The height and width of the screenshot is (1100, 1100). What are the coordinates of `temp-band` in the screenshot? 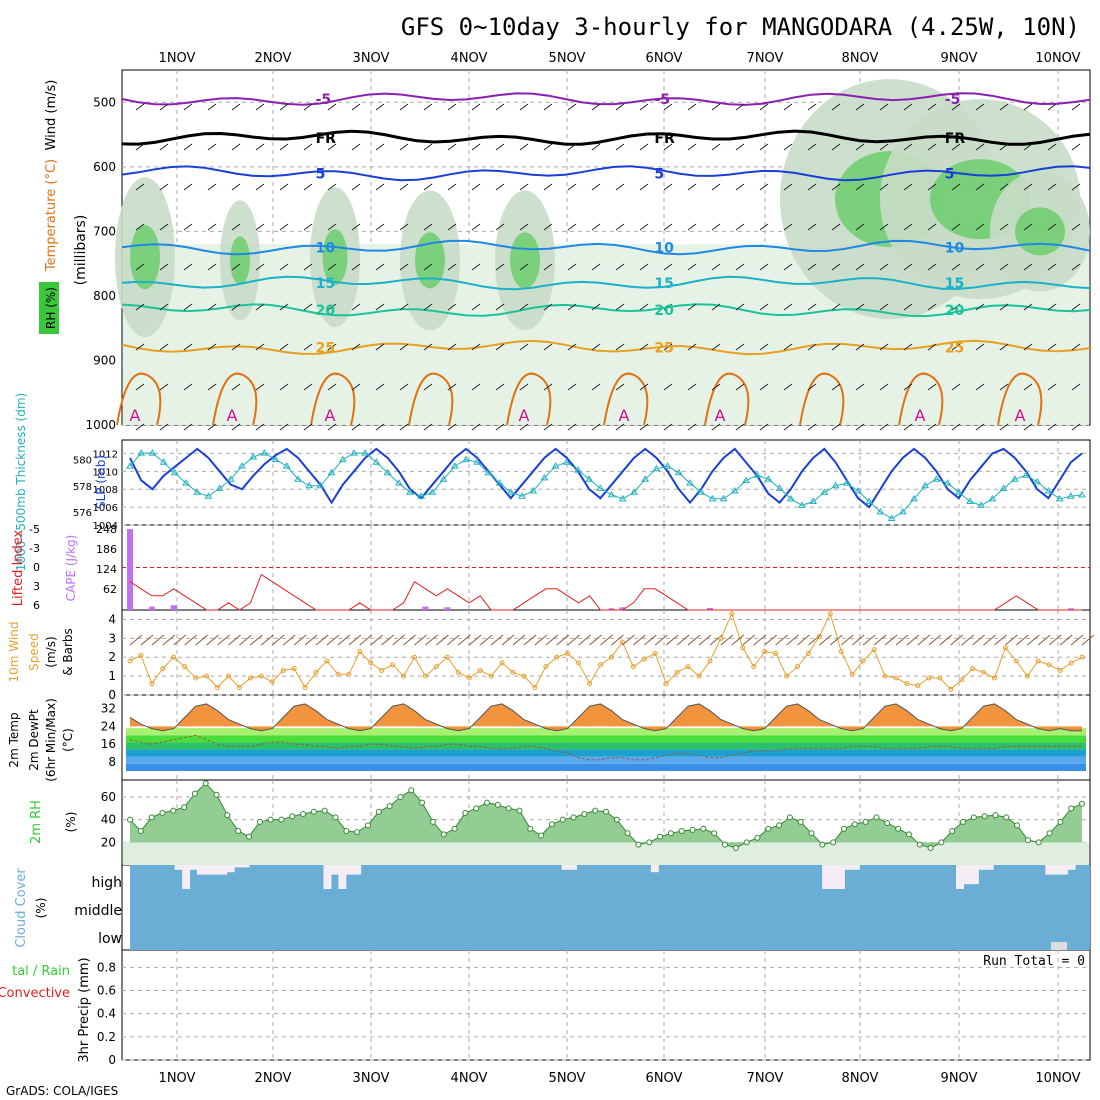 It's located at (606, 746).